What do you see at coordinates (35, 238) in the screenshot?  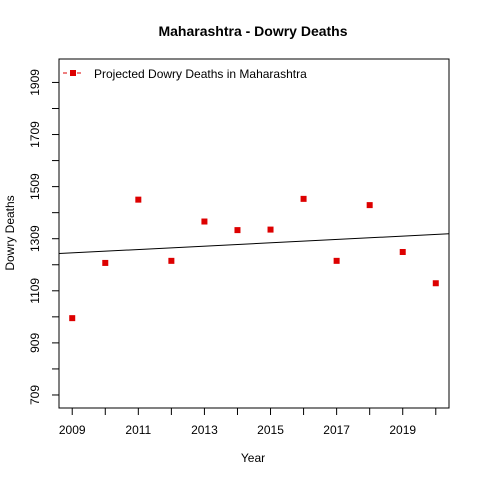 I see `y-tick-label: 1309` at bounding box center [35, 238].